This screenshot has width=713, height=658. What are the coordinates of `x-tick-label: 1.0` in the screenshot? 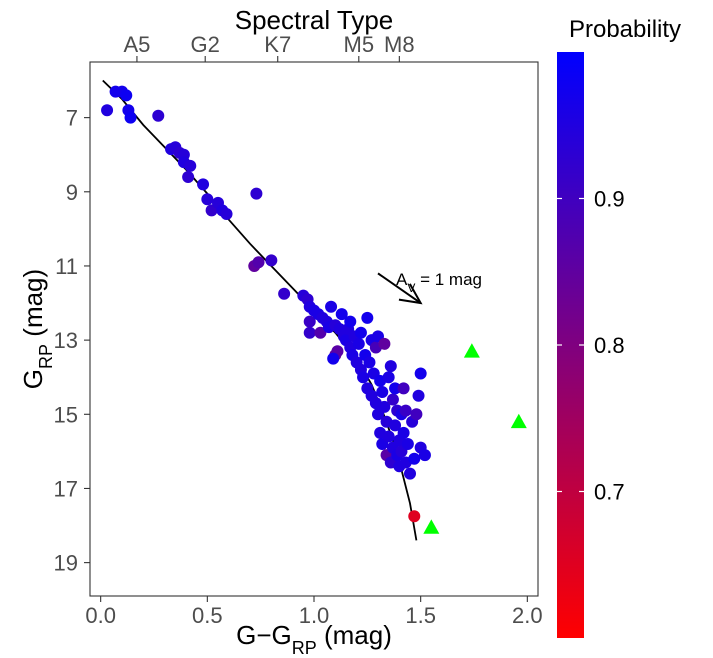 It's located at (314, 615).